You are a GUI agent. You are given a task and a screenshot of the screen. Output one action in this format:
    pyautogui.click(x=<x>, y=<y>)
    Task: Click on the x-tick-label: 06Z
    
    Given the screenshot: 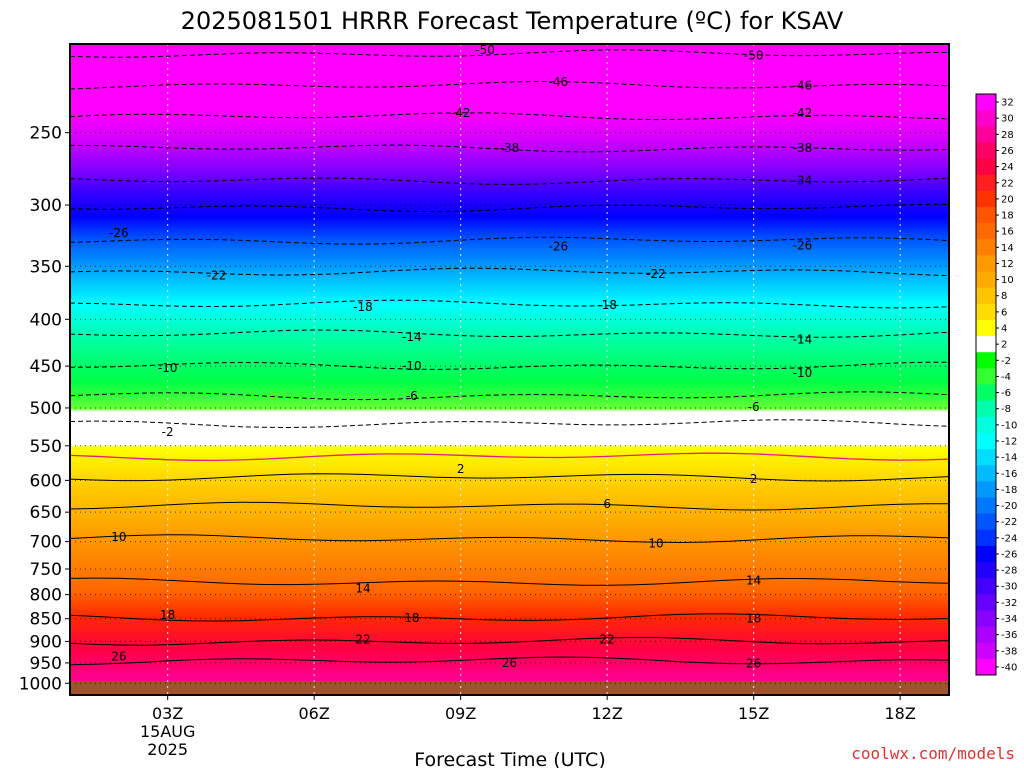 What is the action you would take?
    pyautogui.click(x=314, y=713)
    